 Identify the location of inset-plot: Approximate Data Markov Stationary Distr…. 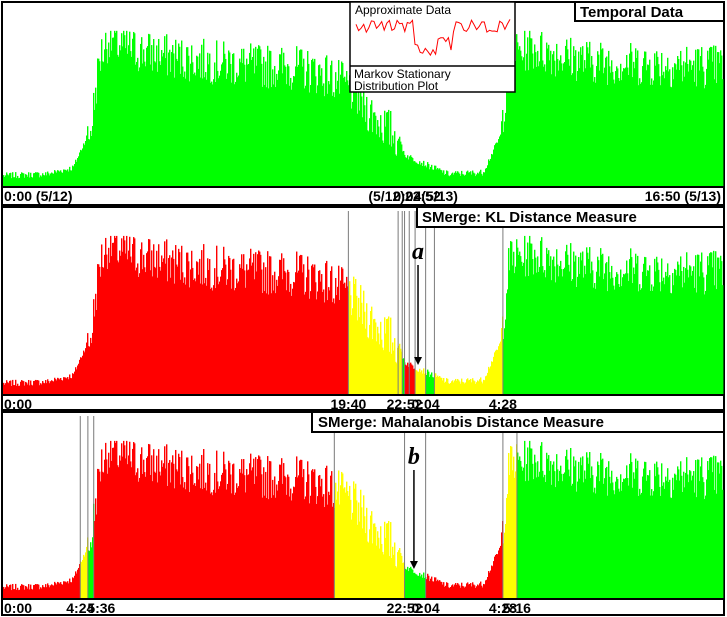
(432, 47).